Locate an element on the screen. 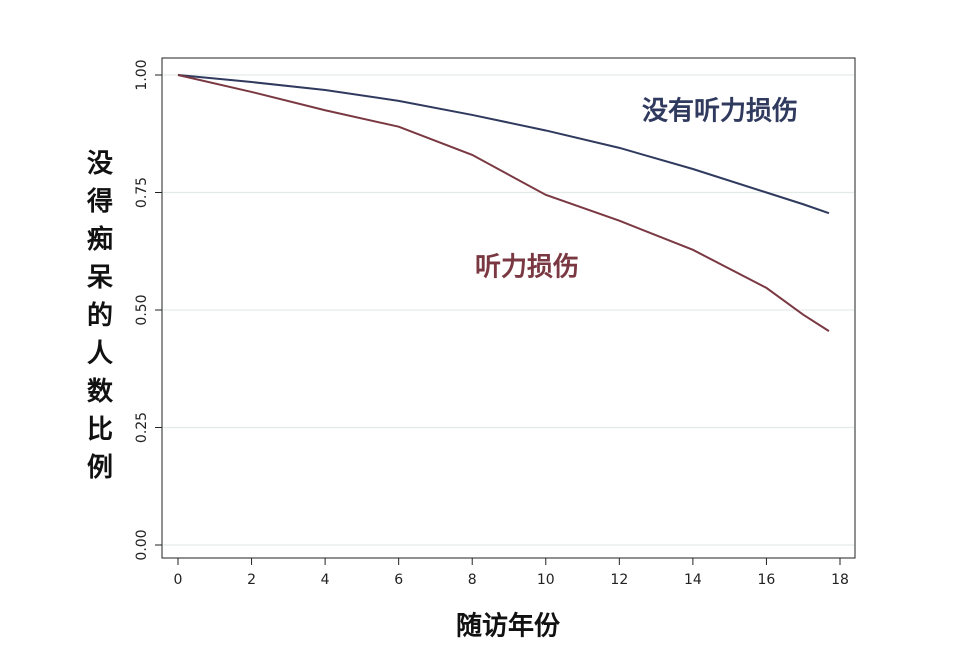  y-axis-label: 没得痴呆的人数比例 is located at coordinates (98, 320).